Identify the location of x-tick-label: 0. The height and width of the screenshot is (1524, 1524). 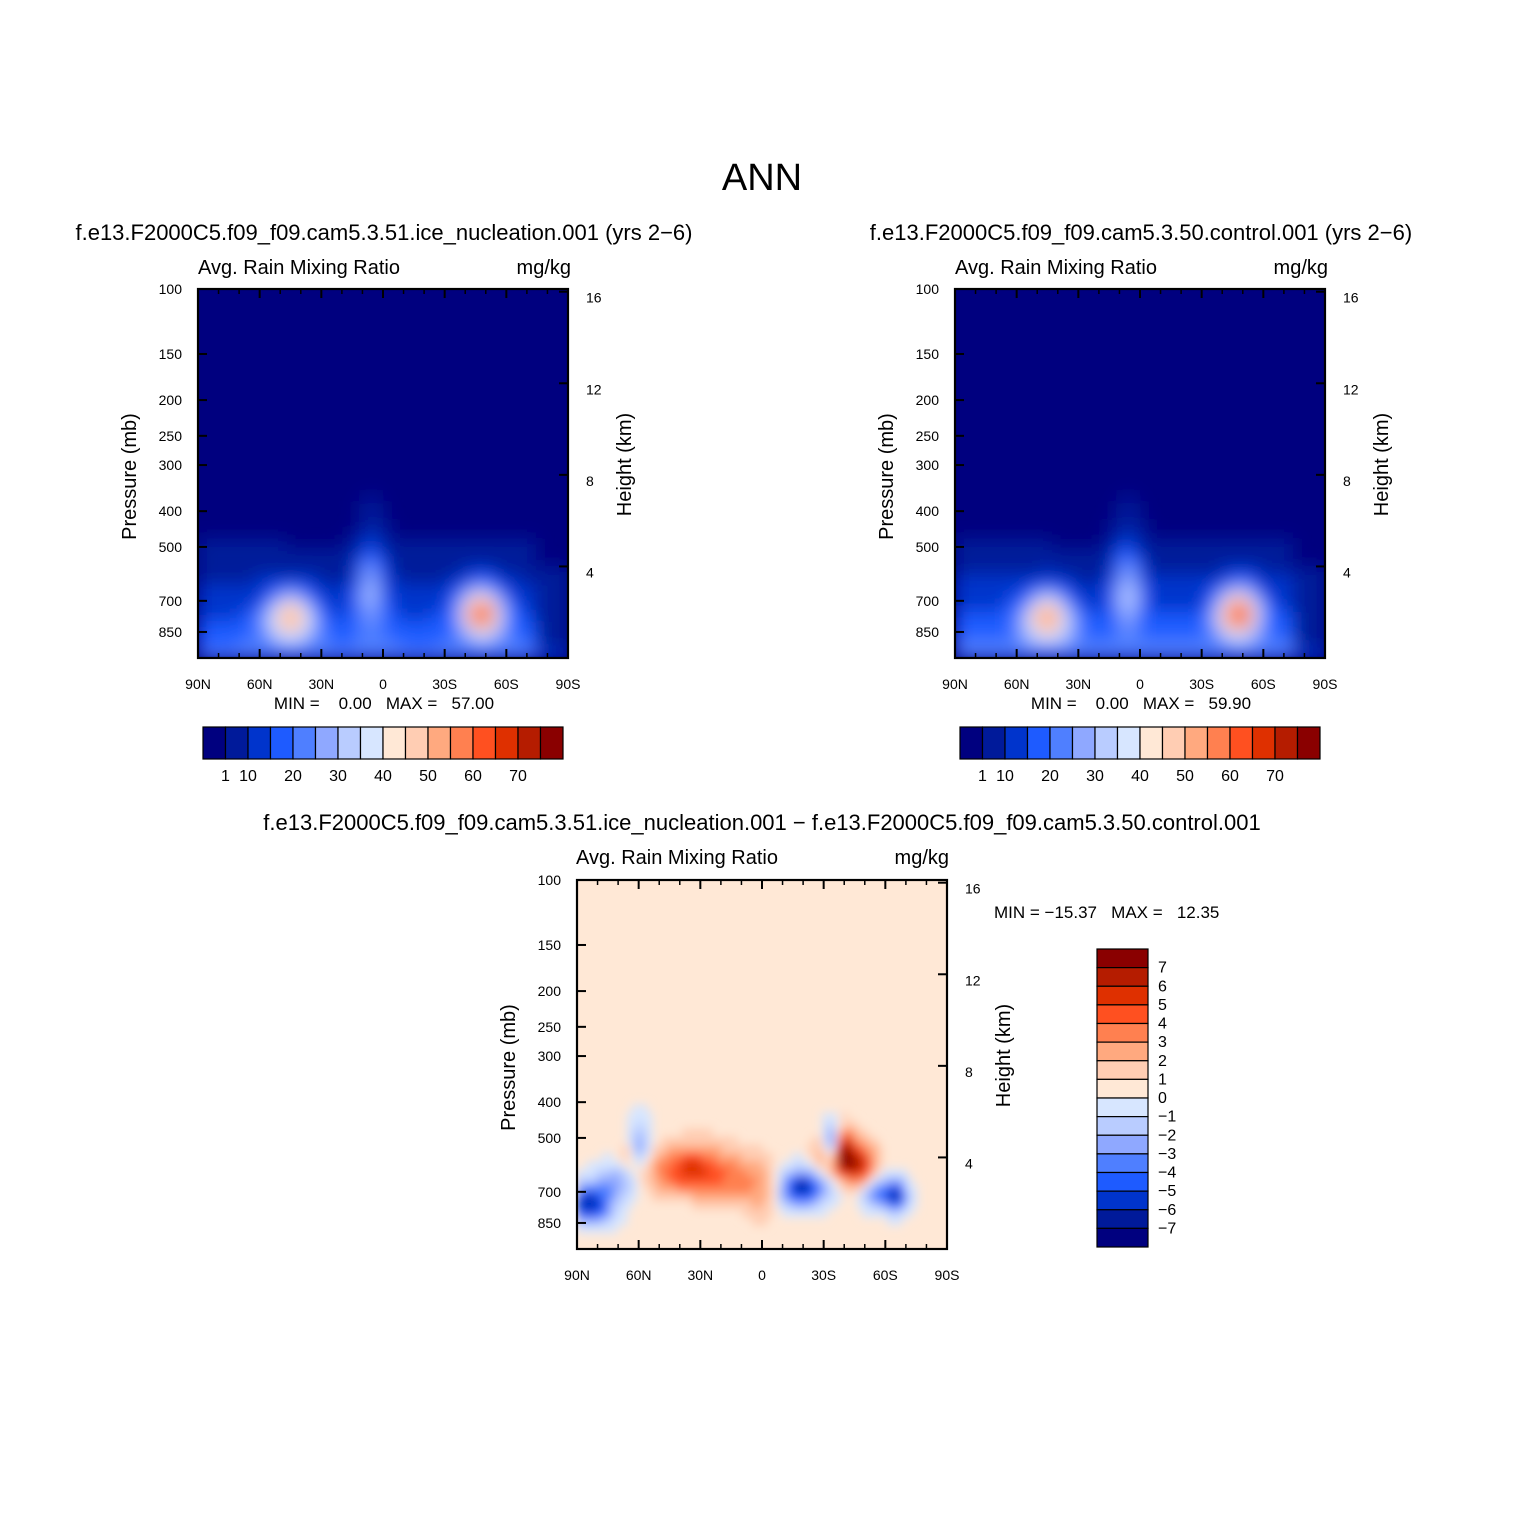
(762, 1275).